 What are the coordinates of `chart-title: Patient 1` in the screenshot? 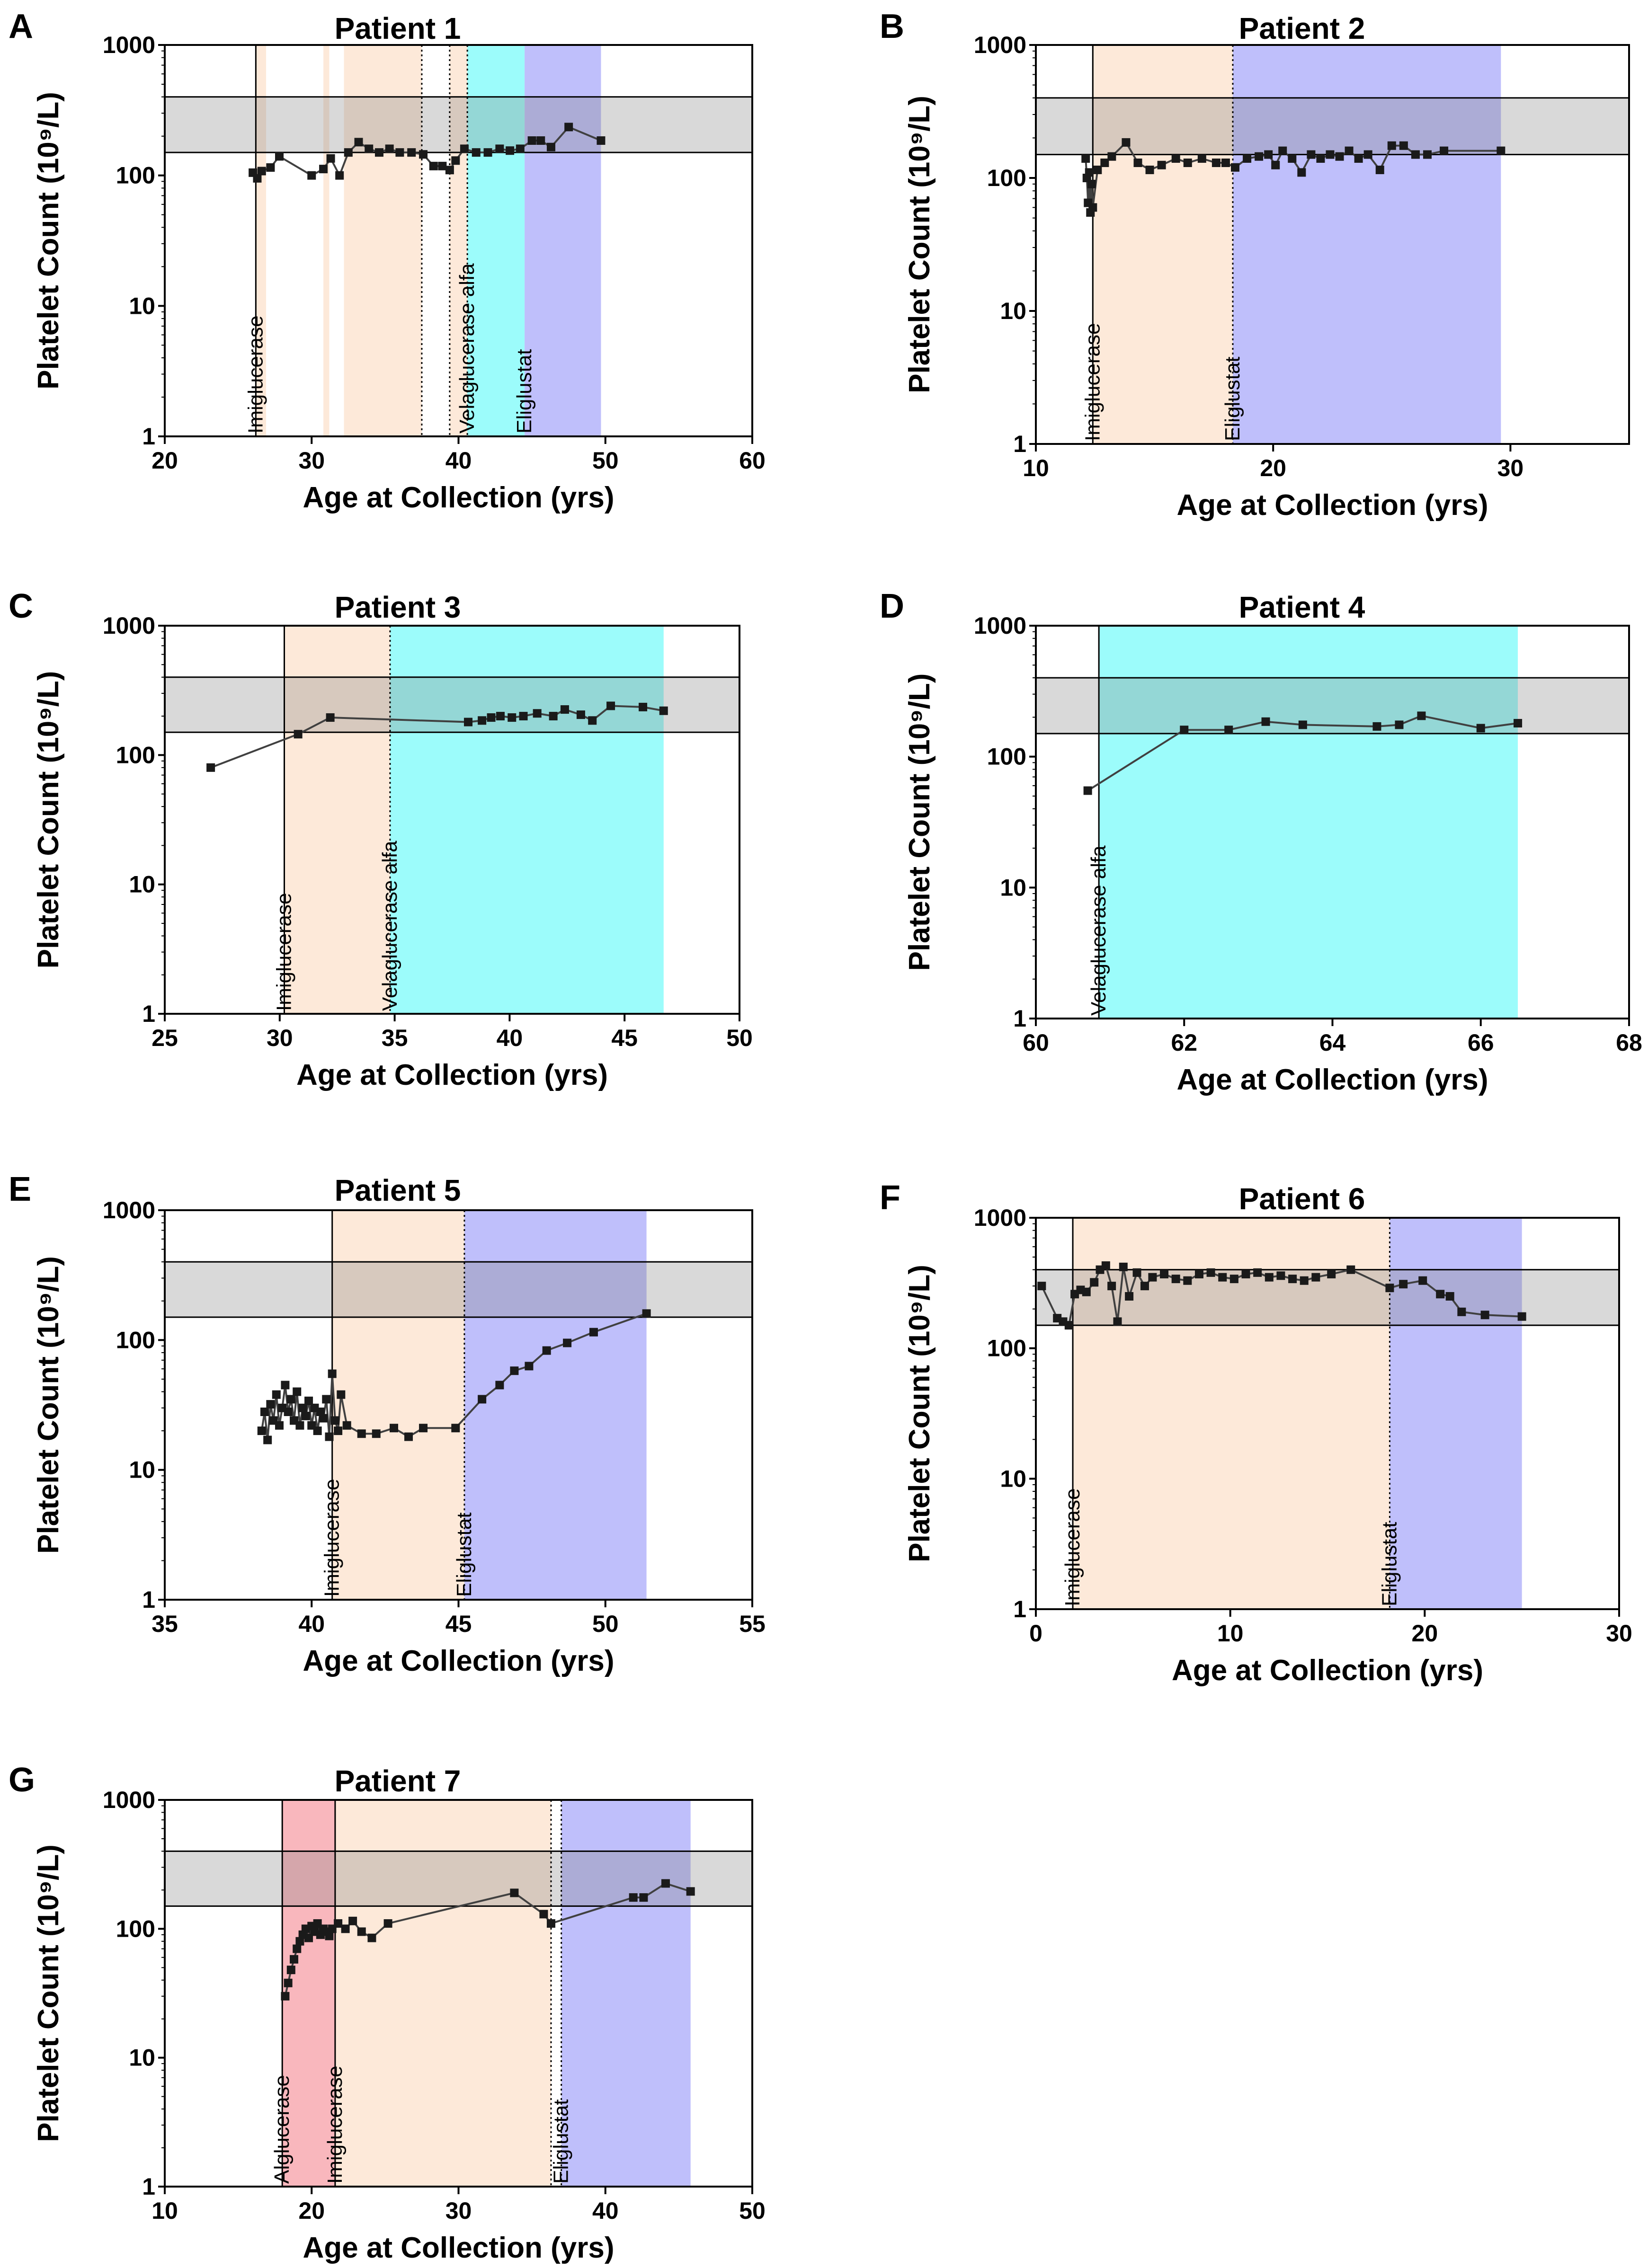 It's located at (398, 28).